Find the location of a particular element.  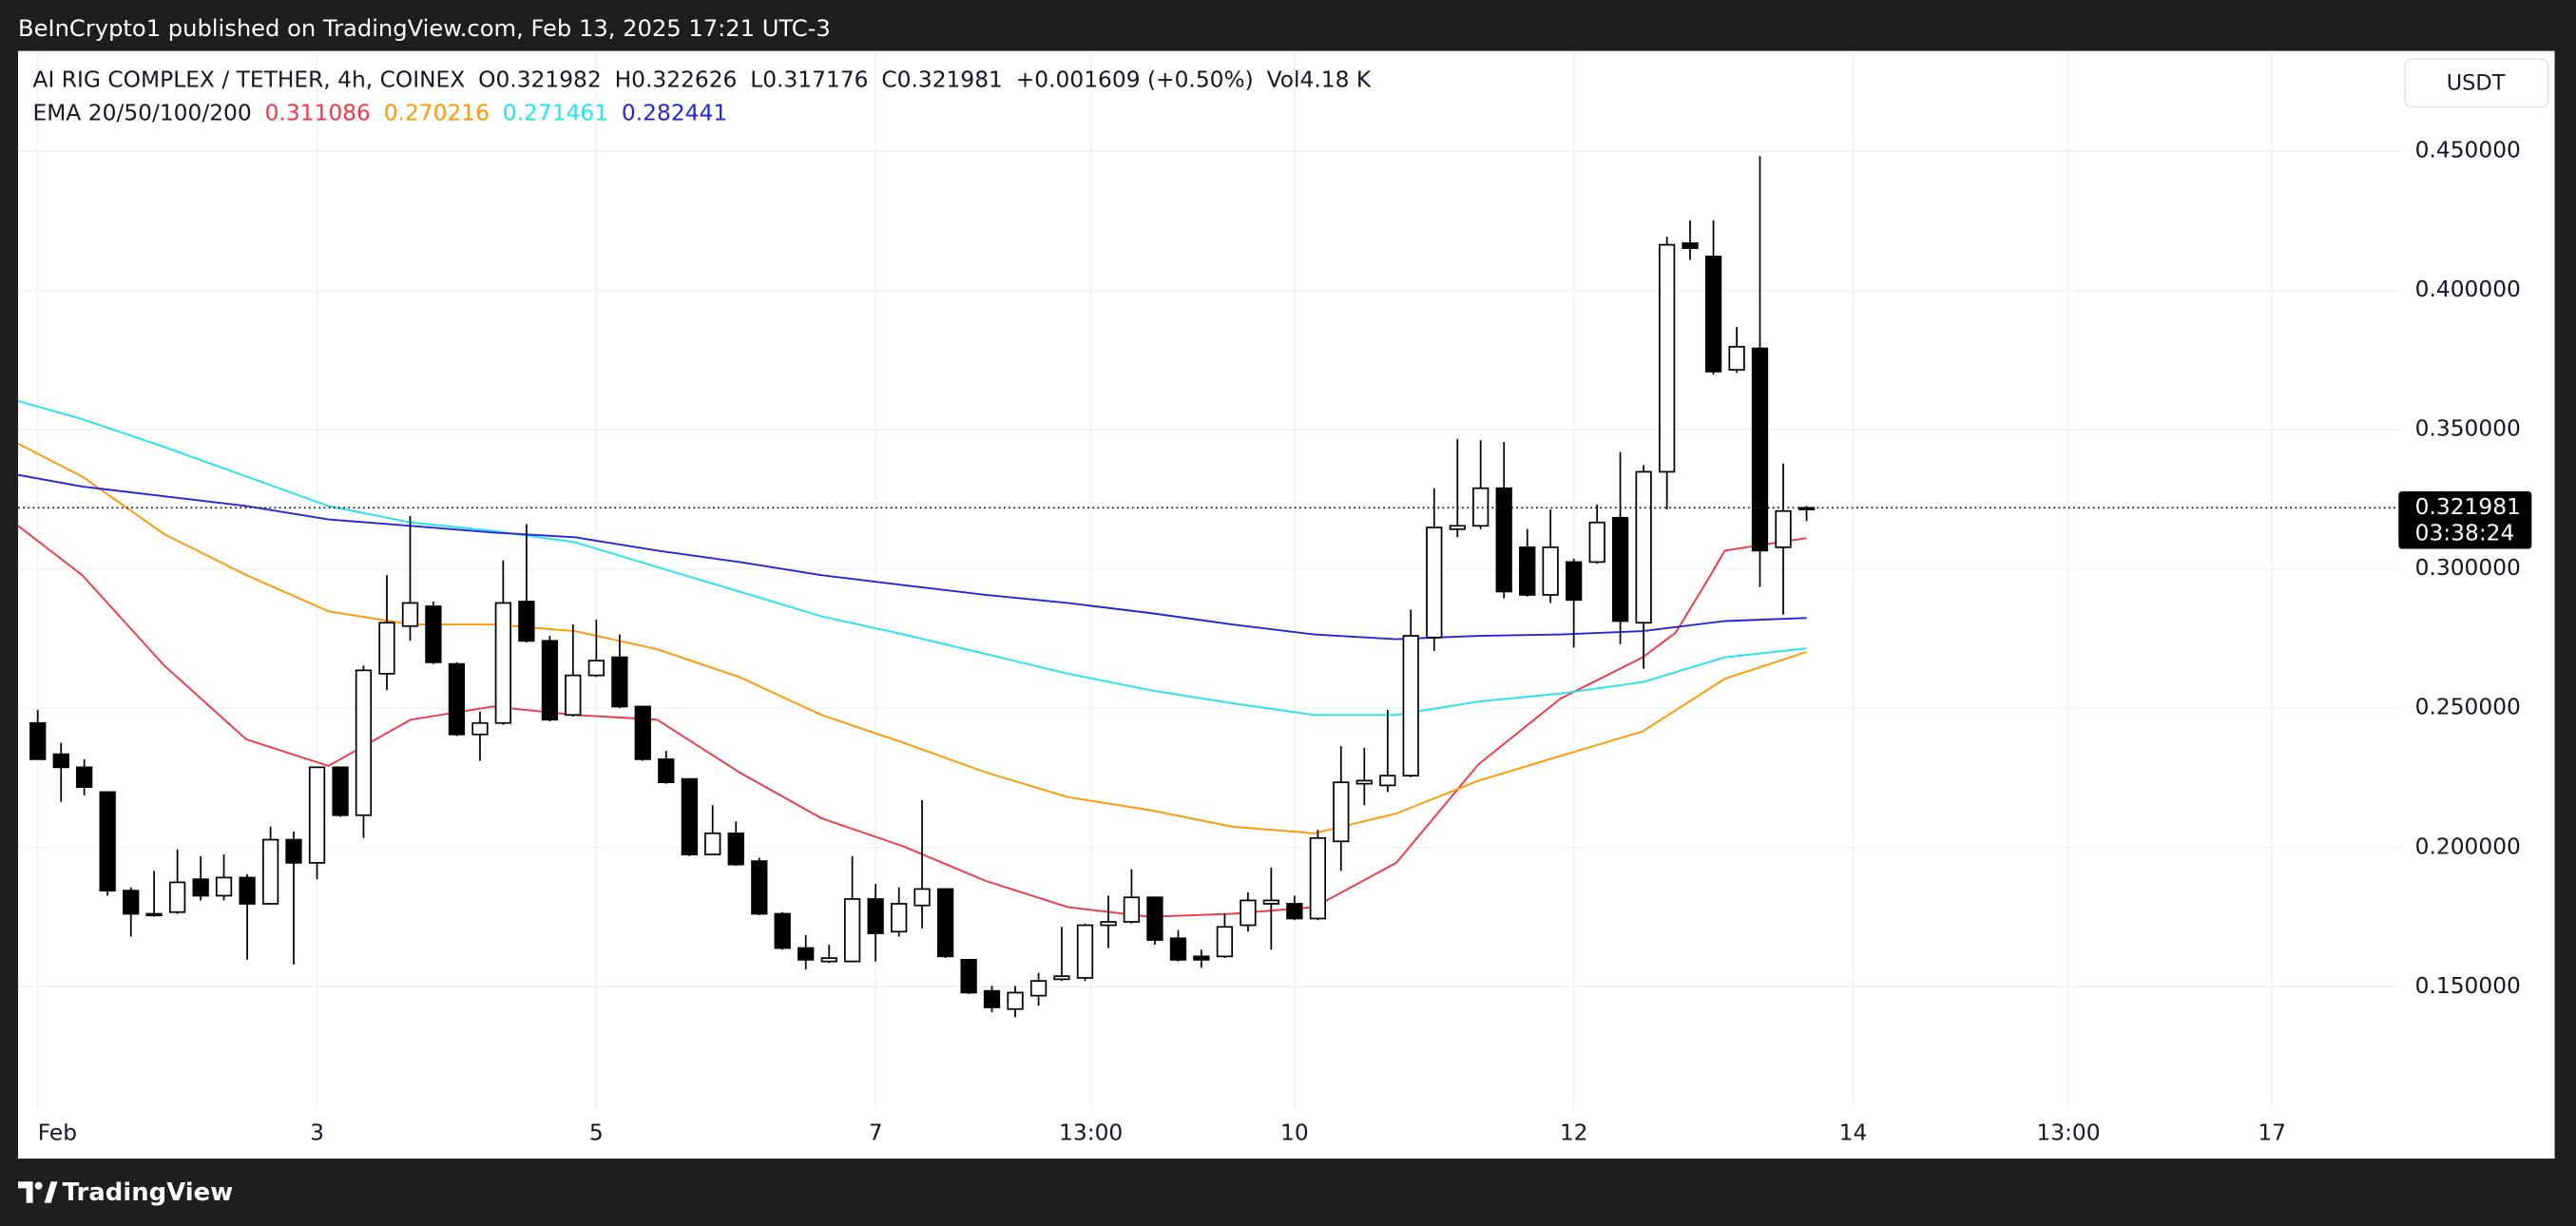

y-tick-label: 0.150000 is located at coordinates (2468, 986).